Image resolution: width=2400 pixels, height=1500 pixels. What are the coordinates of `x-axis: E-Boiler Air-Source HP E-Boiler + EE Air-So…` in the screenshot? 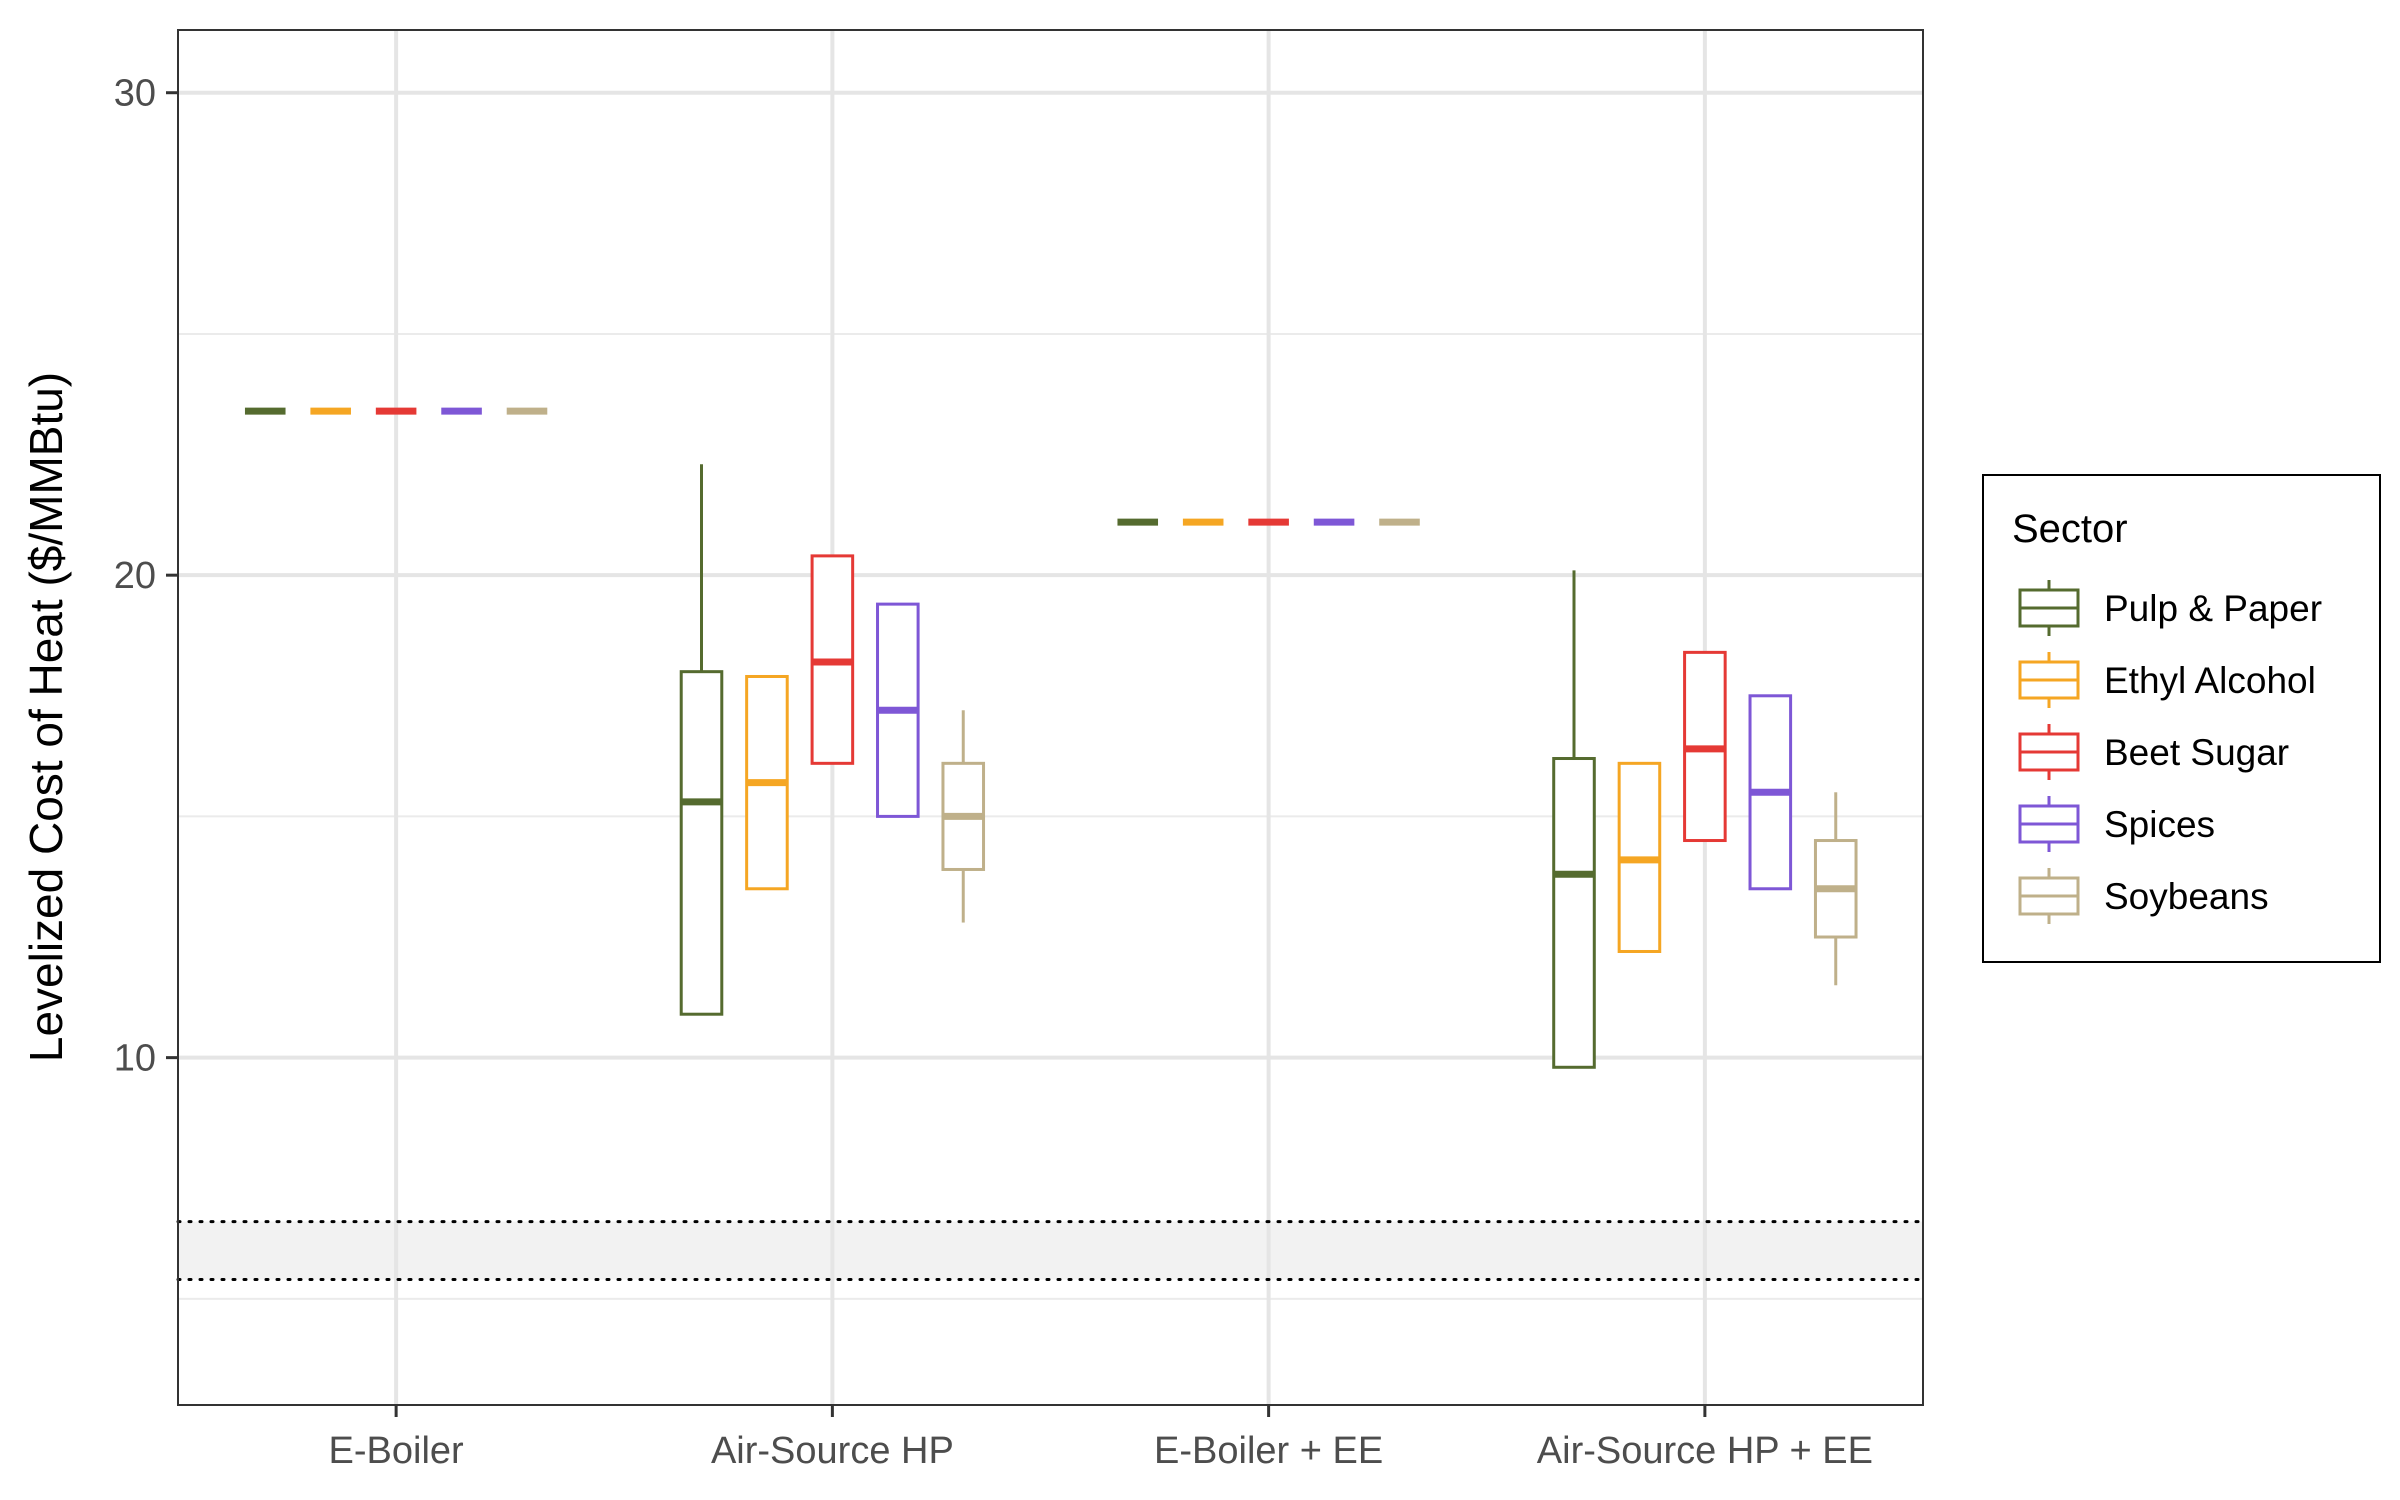 It's located at (1101, 1438).